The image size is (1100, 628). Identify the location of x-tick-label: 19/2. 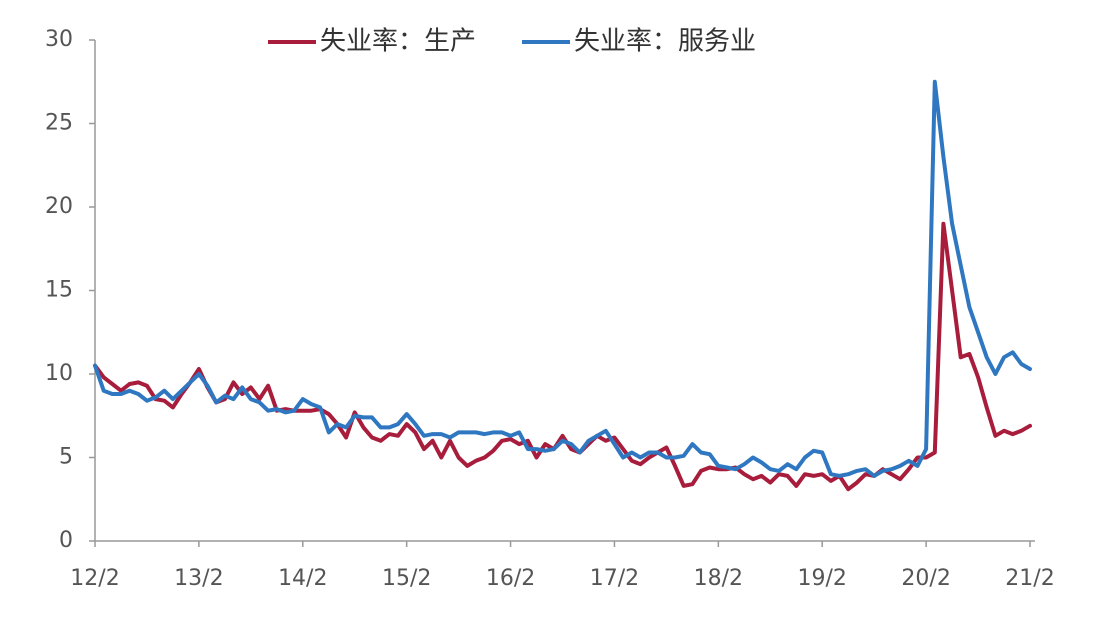
(822, 578).